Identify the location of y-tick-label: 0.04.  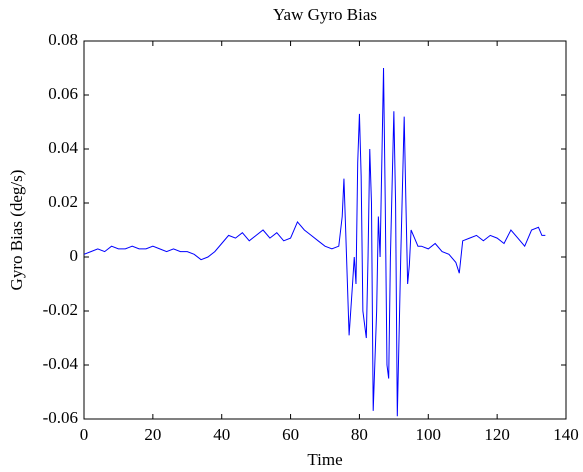
(63, 147).